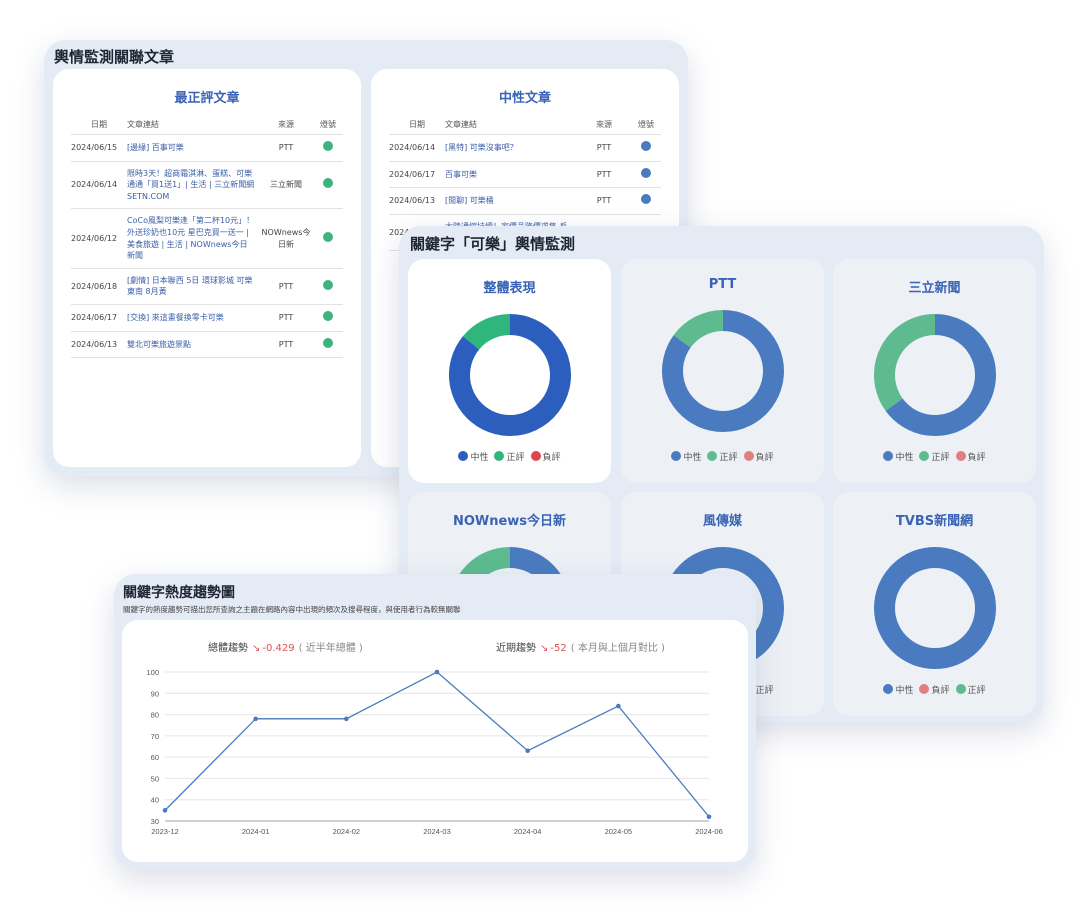  I want to click on y-tick-label: 50, so click(155, 778).